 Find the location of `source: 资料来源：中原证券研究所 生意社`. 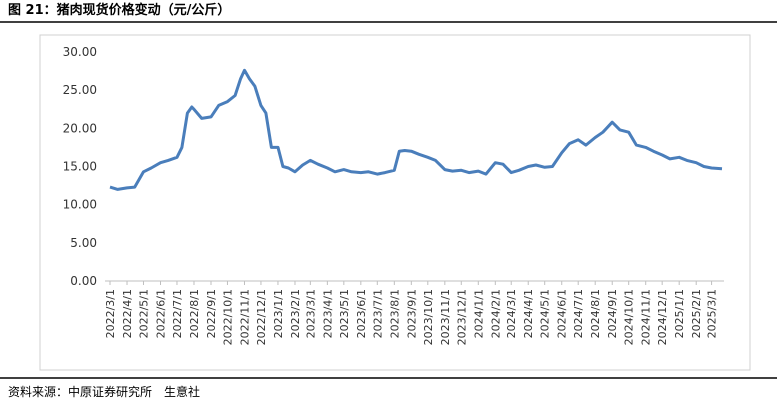

source: 资料来源：中原证券研究所 生意社 is located at coordinates (104, 391).